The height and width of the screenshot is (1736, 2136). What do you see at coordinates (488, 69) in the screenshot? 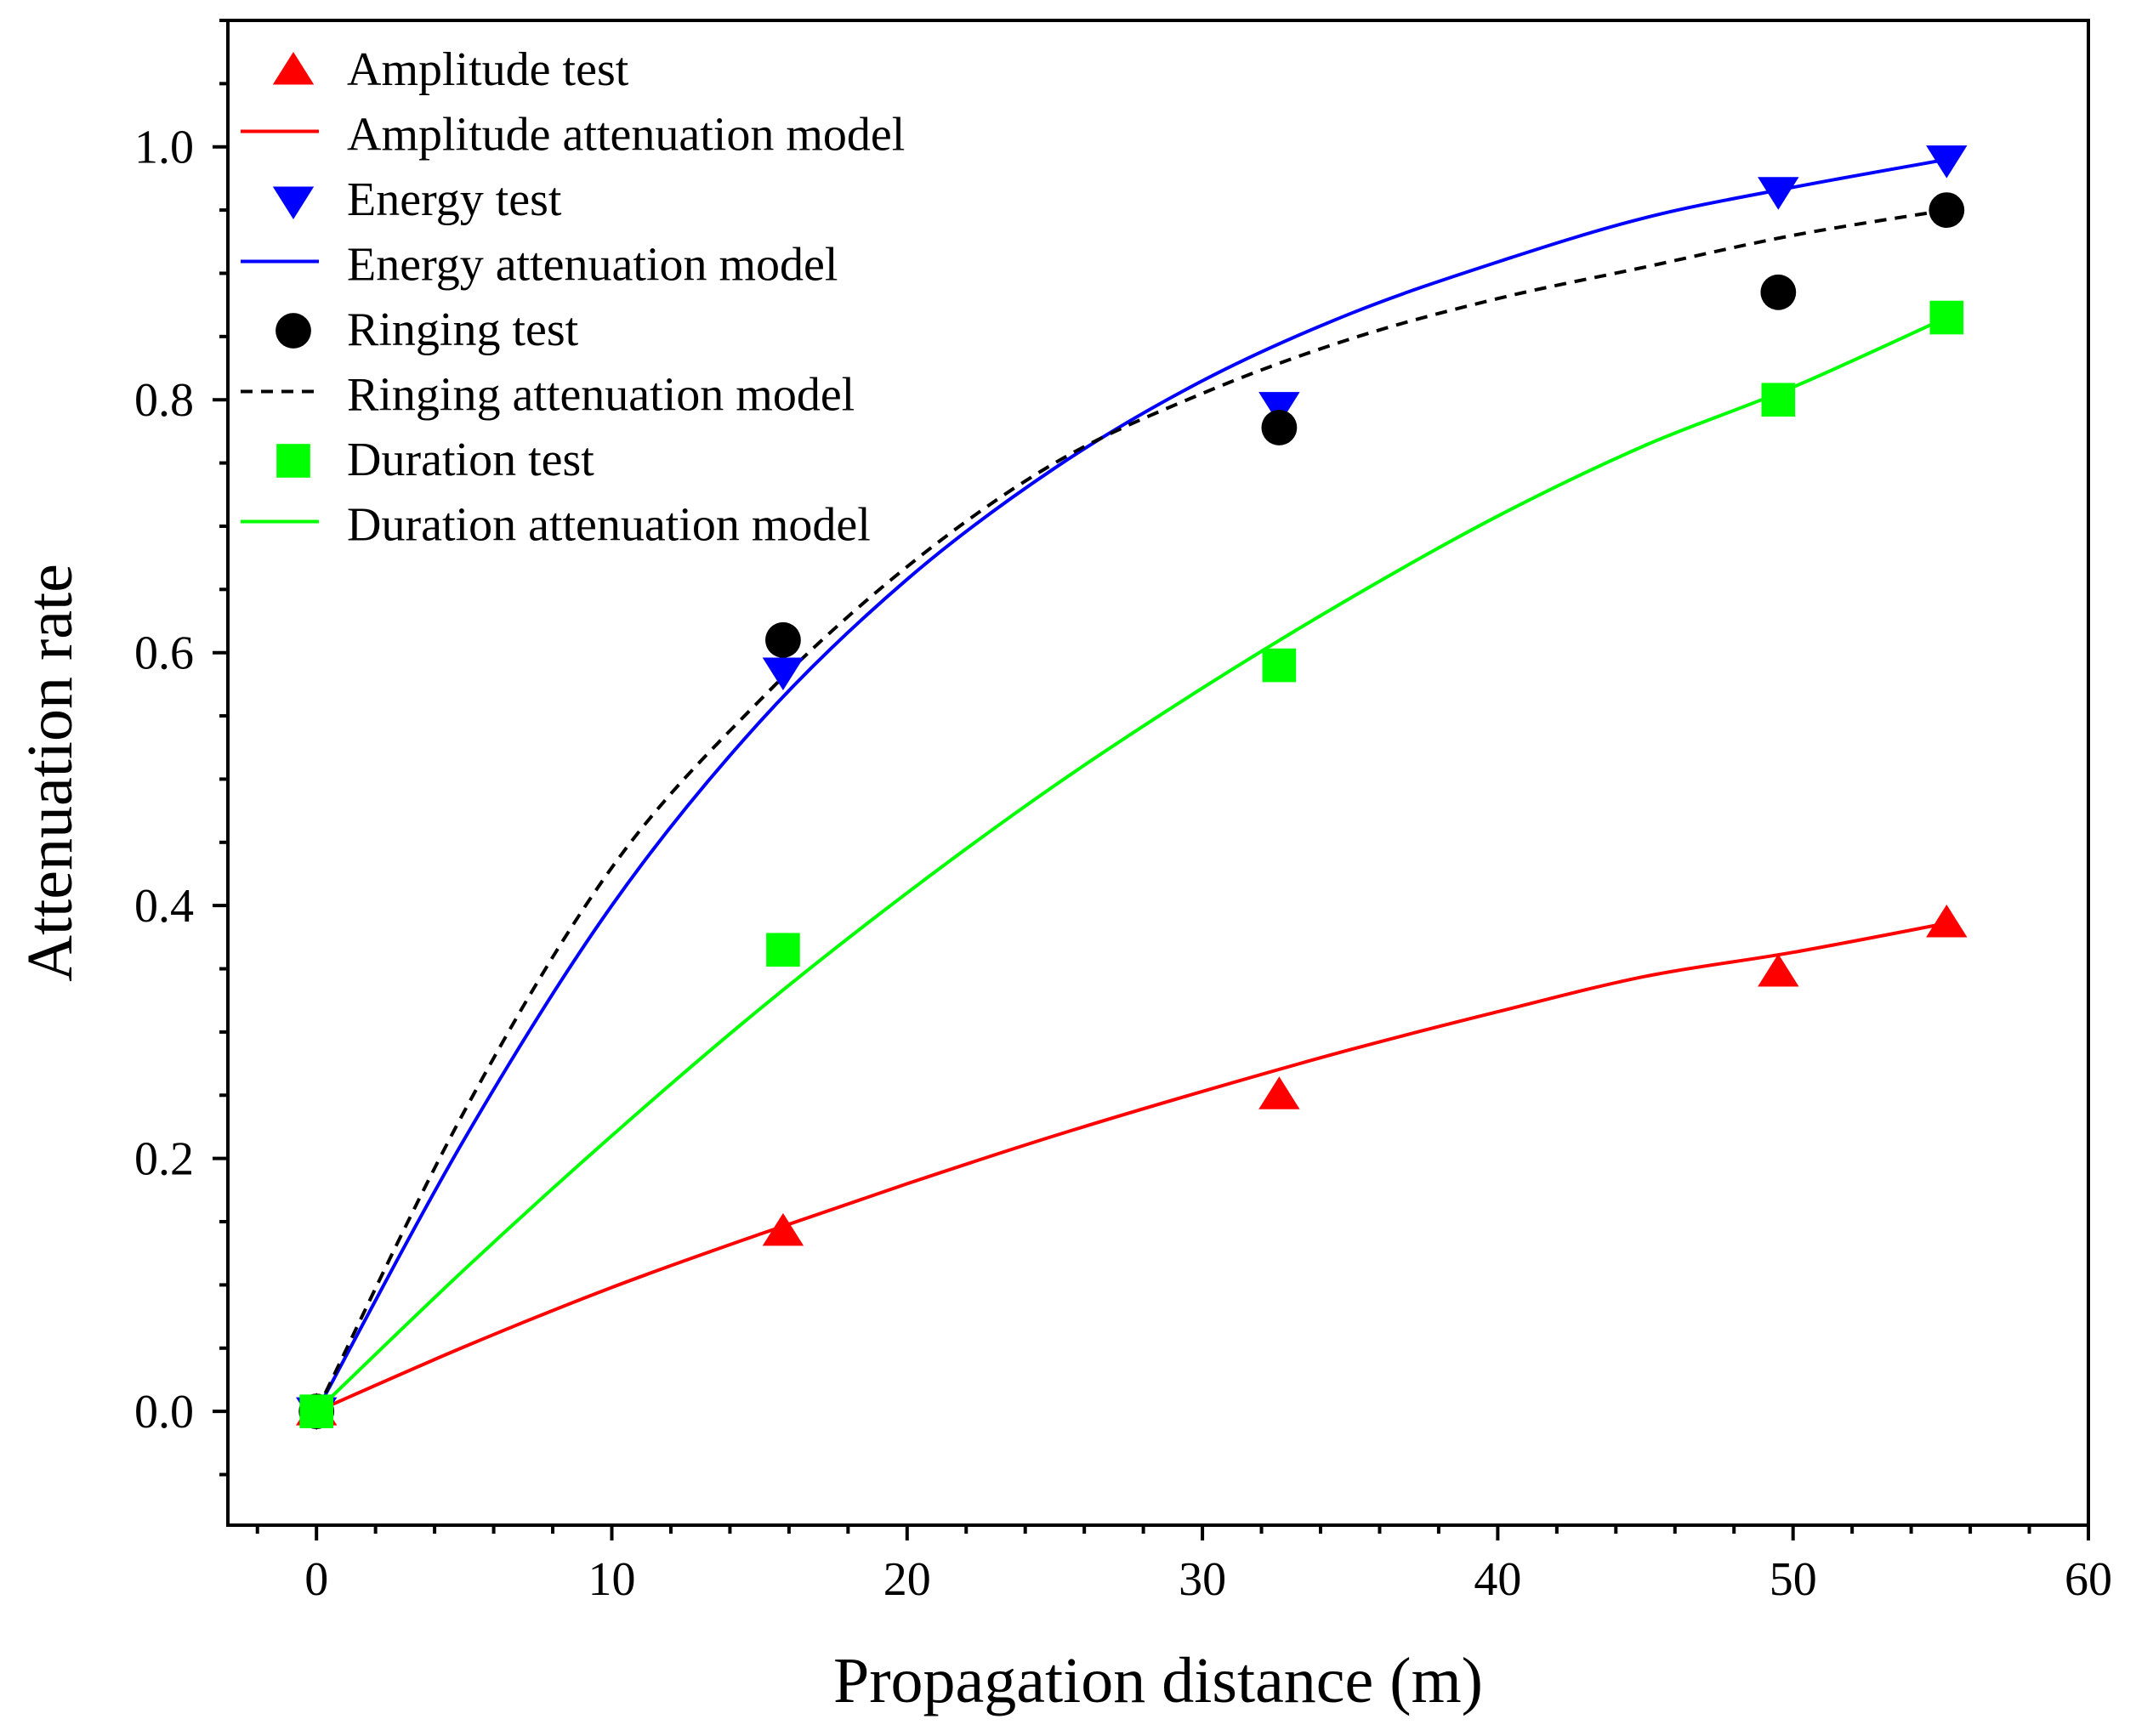
I see `legend-label: Amplitude test` at bounding box center [488, 69].